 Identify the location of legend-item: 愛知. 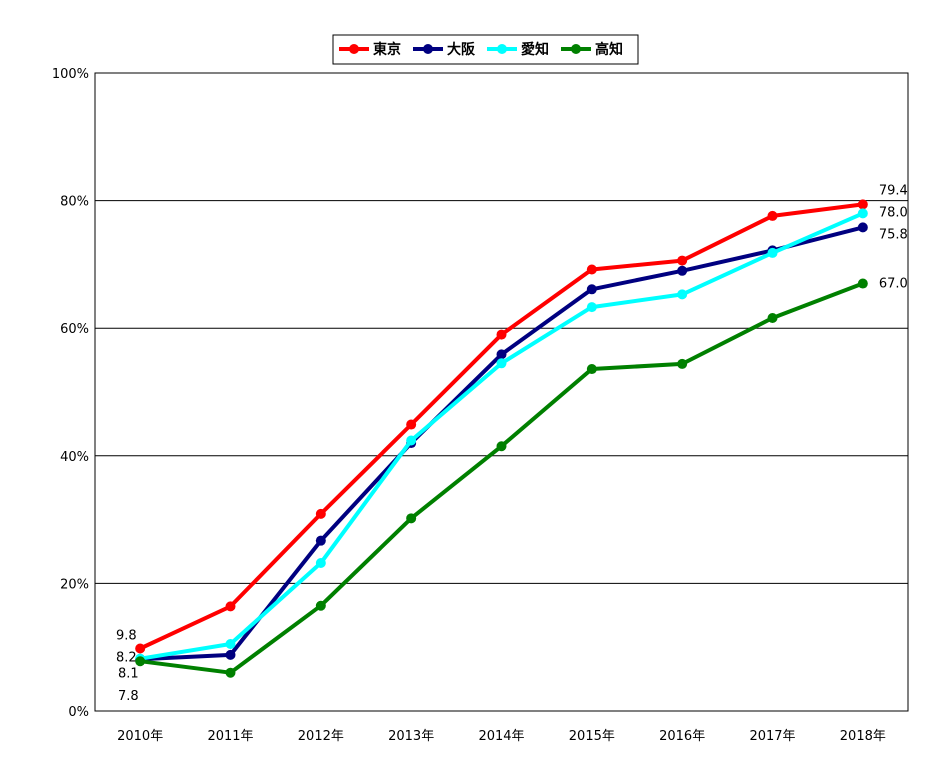
(518, 49).